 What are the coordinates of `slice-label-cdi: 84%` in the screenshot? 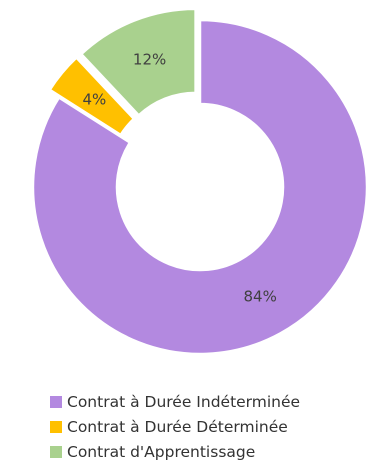 It's located at (260, 297).